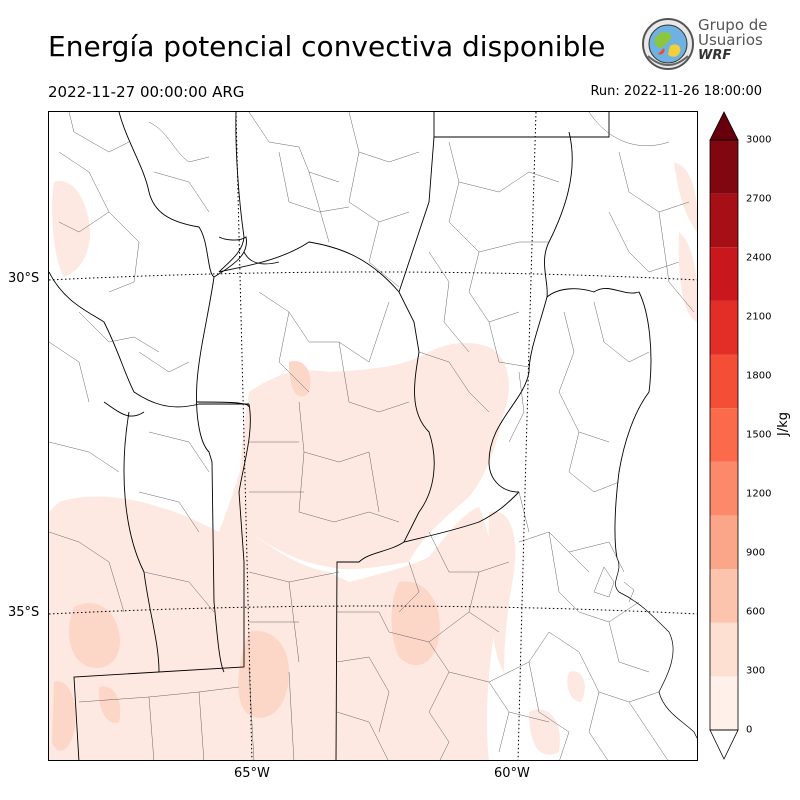 The height and width of the screenshot is (800, 800). Describe the element at coordinates (724, 126) in the screenshot. I see `colorbar-extend-max` at that location.